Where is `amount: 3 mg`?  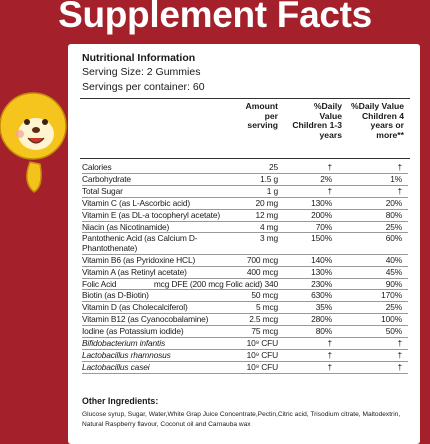
amount: 3 mg is located at coordinates (268, 238).